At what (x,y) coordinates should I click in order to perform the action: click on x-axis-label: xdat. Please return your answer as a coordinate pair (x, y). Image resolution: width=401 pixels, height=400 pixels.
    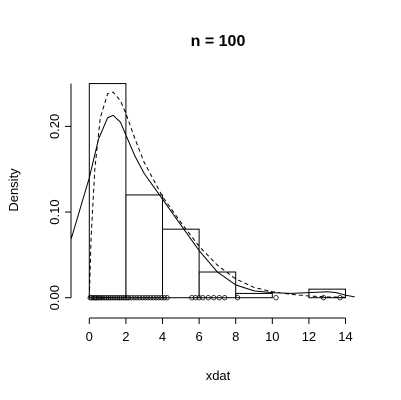
    Looking at the image, I should click on (218, 375).